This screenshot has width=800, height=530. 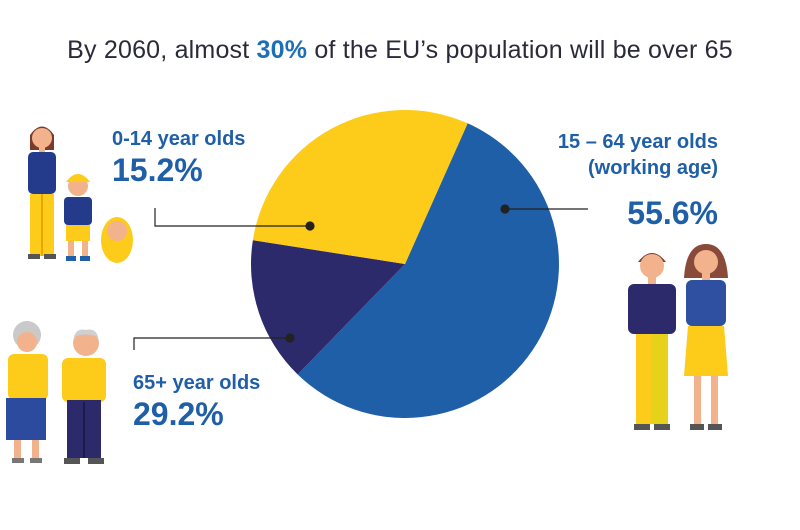 I want to click on label-old-percent: 29.2%, so click(x=178, y=414).